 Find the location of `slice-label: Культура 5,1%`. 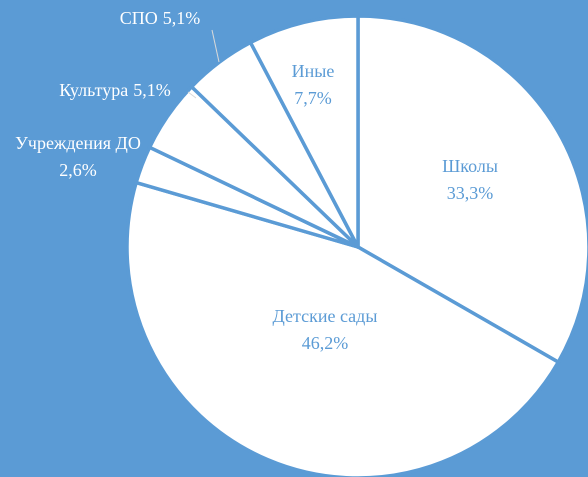

slice-label: Культура 5,1% is located at coordinates (115, 90).